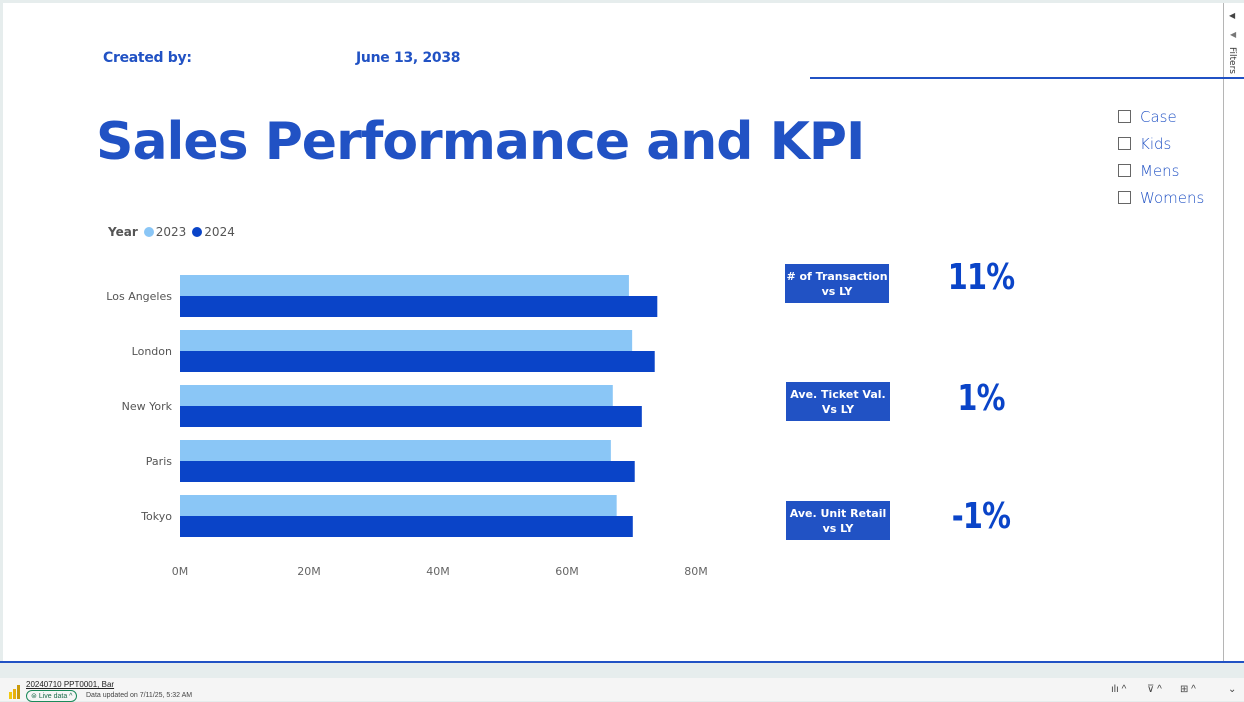  I want to click on chevron-left-icon: ◀, so click(1232, 15).